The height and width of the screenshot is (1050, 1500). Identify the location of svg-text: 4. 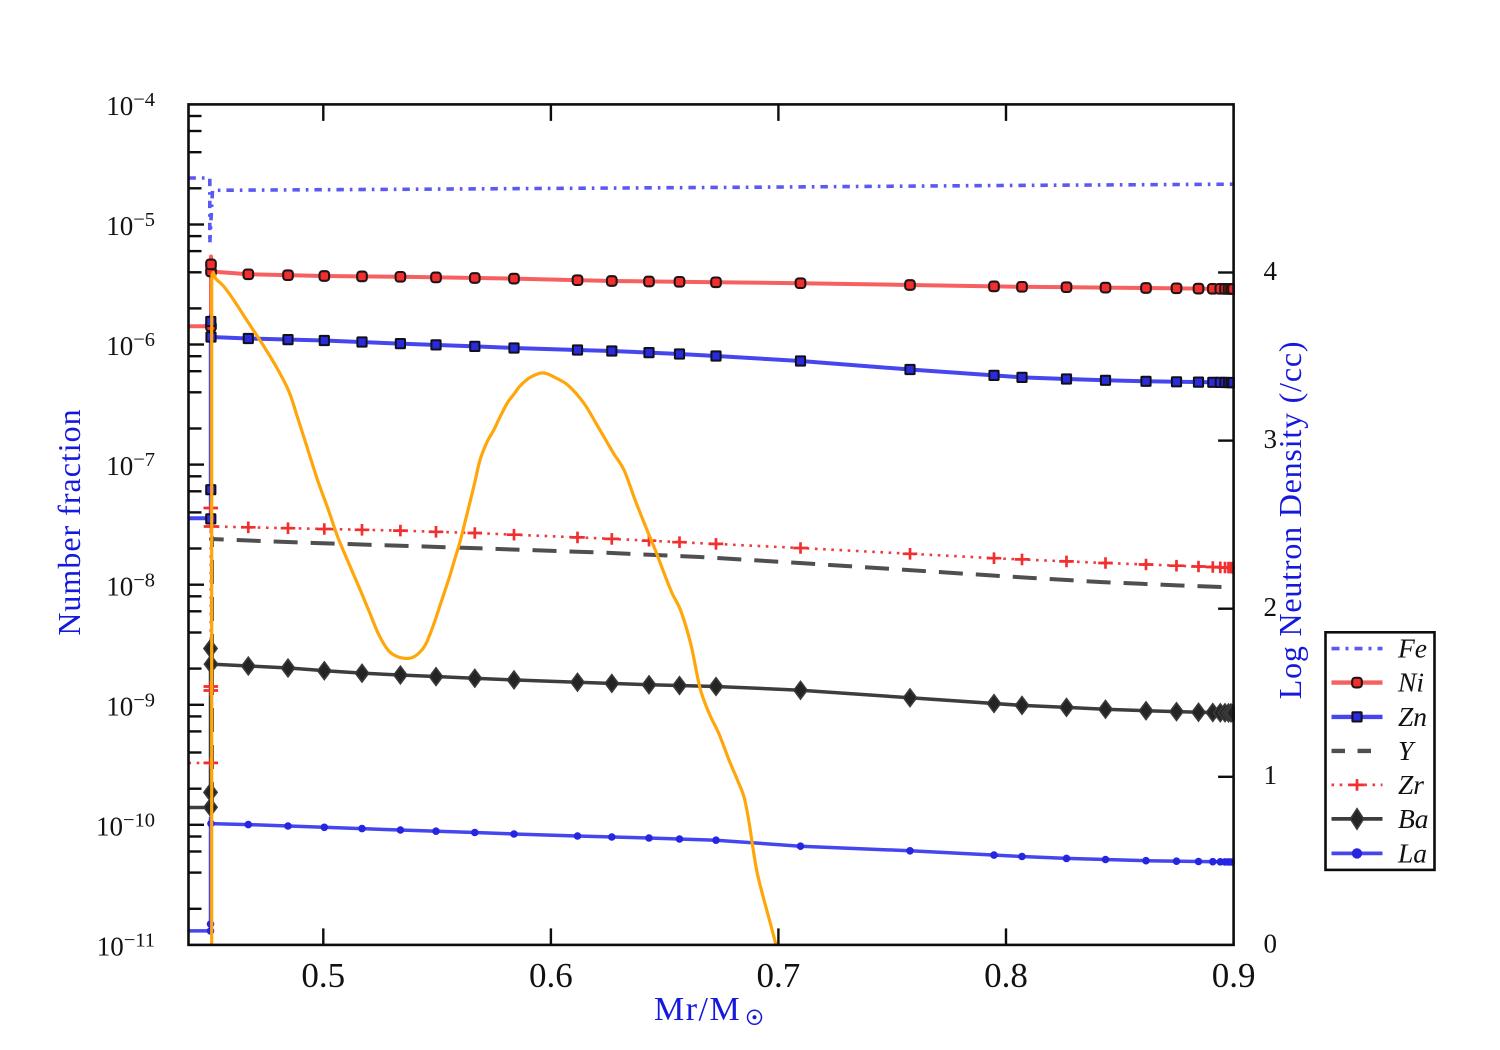
(1271, 271).